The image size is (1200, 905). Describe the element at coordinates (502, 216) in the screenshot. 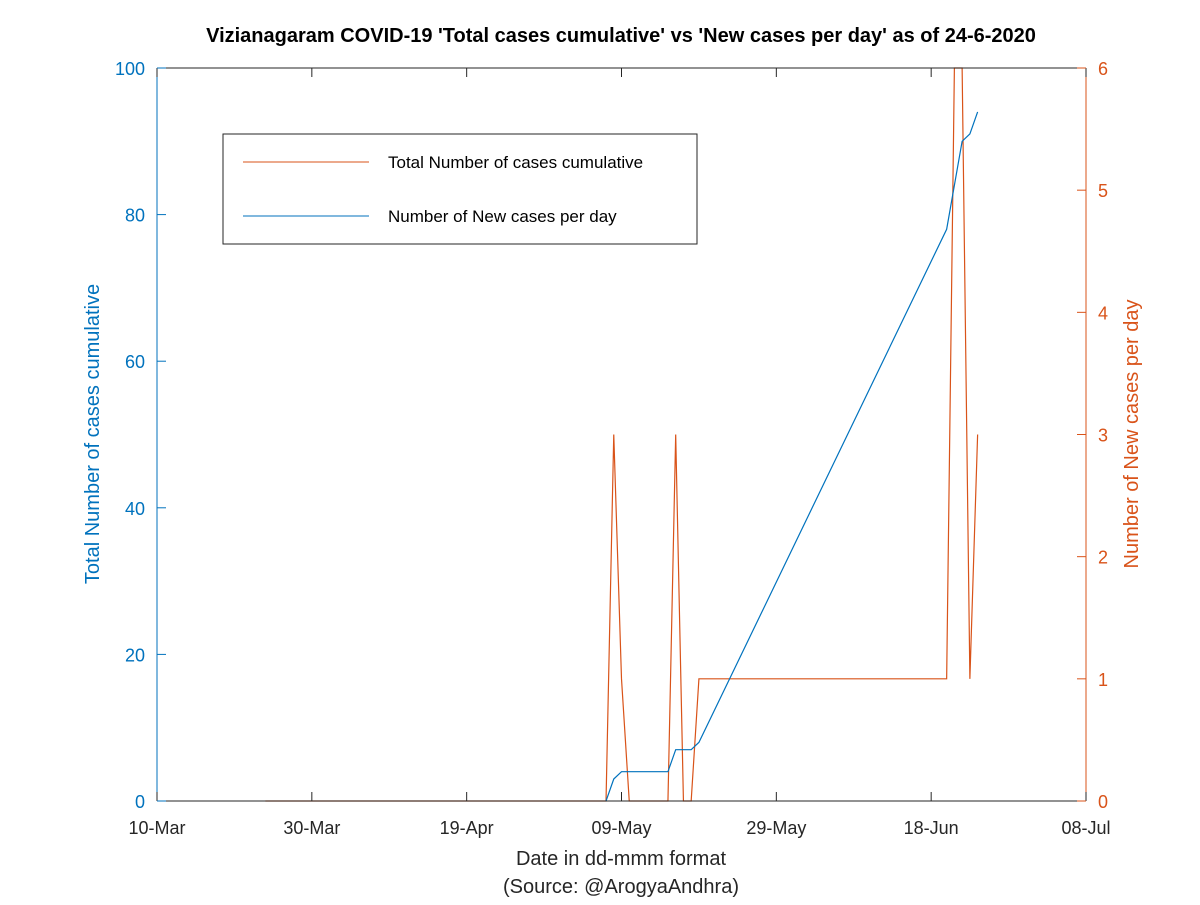

I see `legend-label-new-cases: Number of New cases per day` at that location.